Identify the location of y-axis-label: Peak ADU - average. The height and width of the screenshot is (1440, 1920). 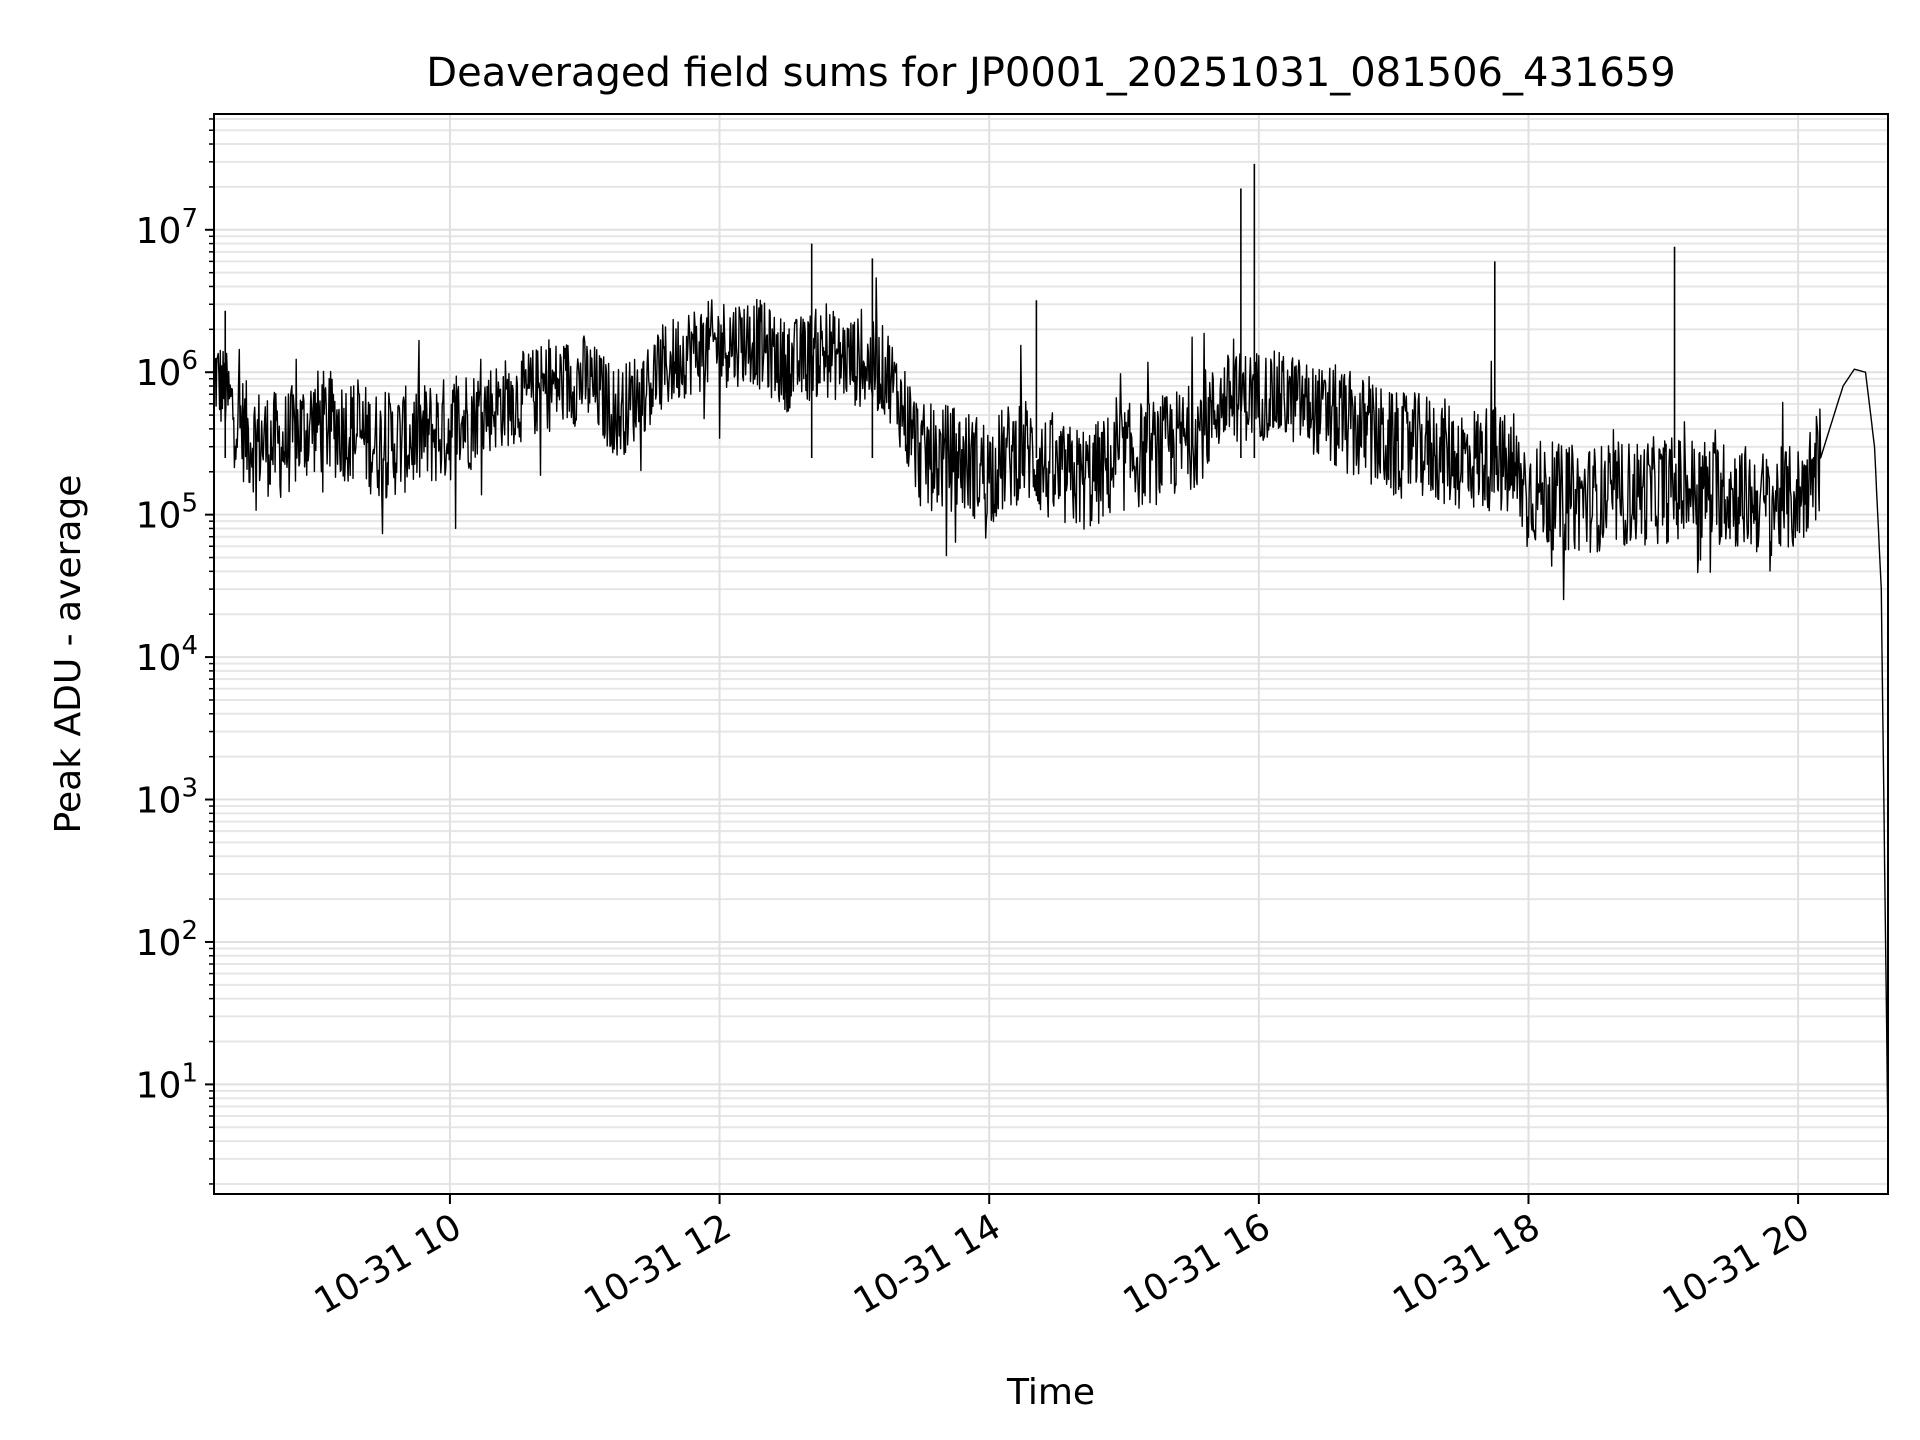
(68, 654).